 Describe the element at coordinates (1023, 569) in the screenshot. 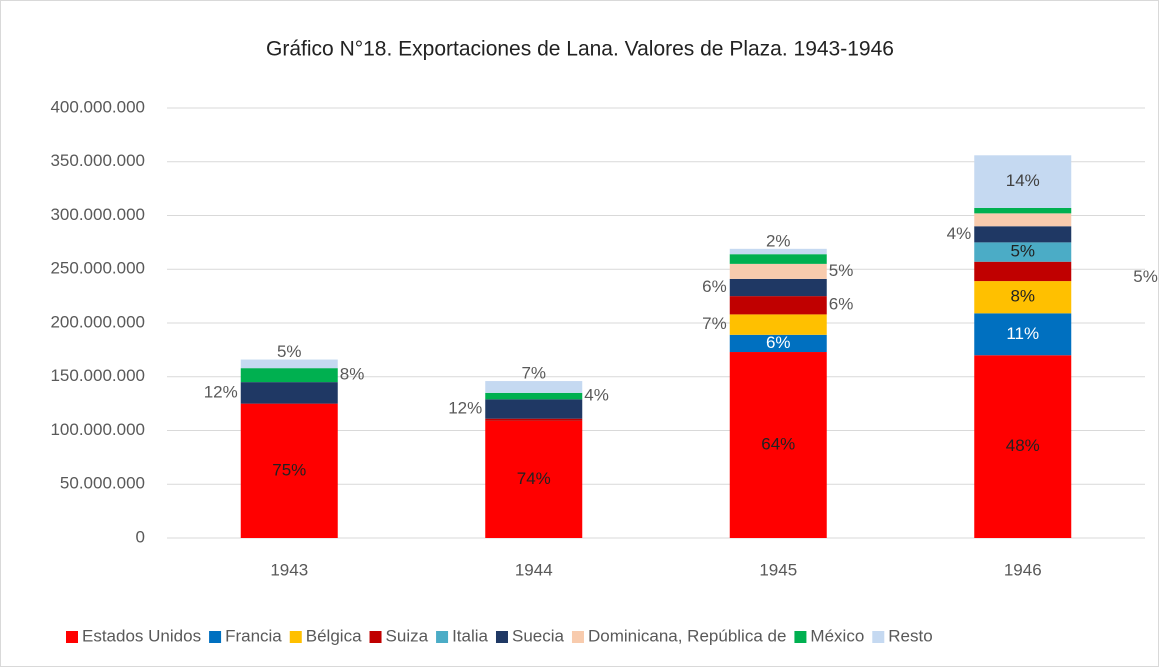

I see `x-tick-label: 1946` at that location.